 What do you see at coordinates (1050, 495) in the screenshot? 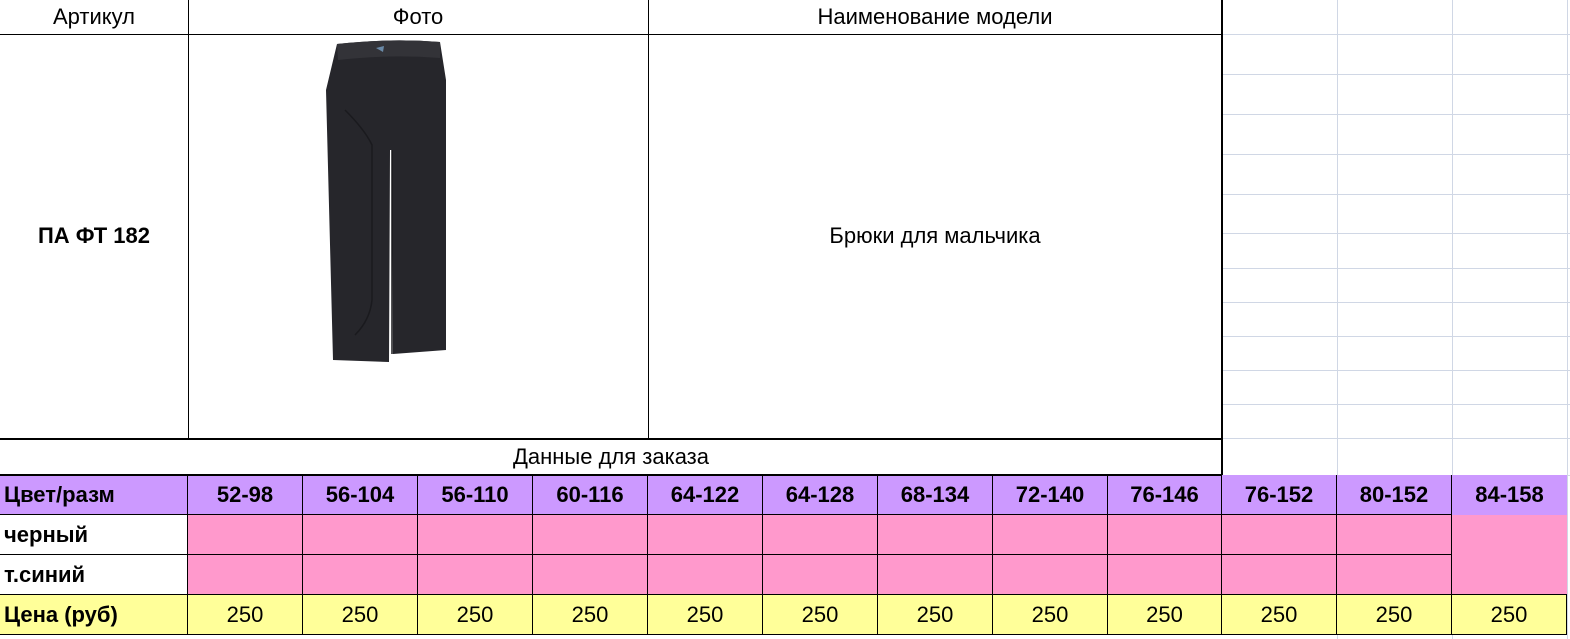
I see `size-header-cell: 72-140` at bounding box center [1050, 495].